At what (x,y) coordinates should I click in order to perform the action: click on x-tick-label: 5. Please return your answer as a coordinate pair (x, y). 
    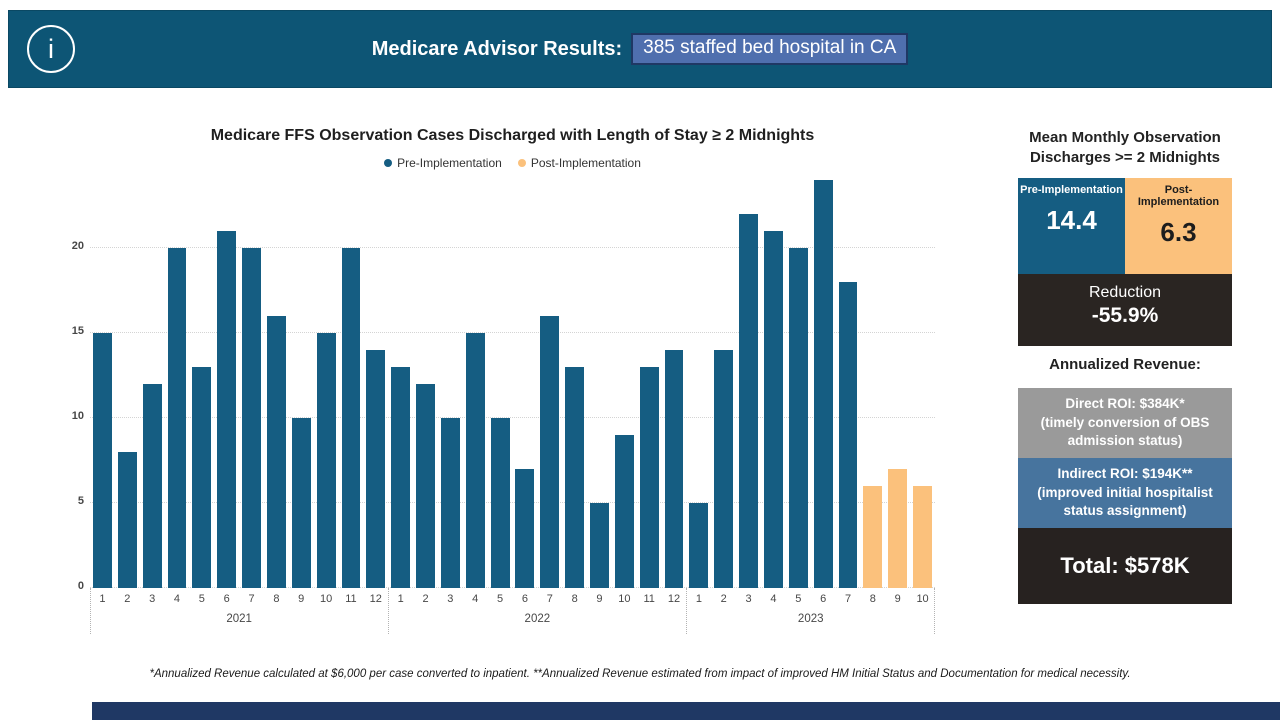
    Looking at the image, I should click on (201, 599).